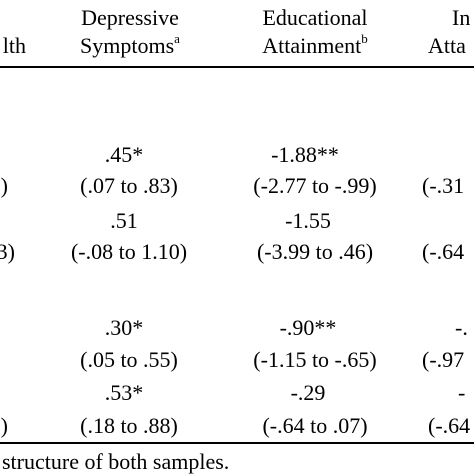 Image resolution: width=474 pixels, height=474 pixels. I want to click on depressive-estimate-3: .30*, so click(124, 327).